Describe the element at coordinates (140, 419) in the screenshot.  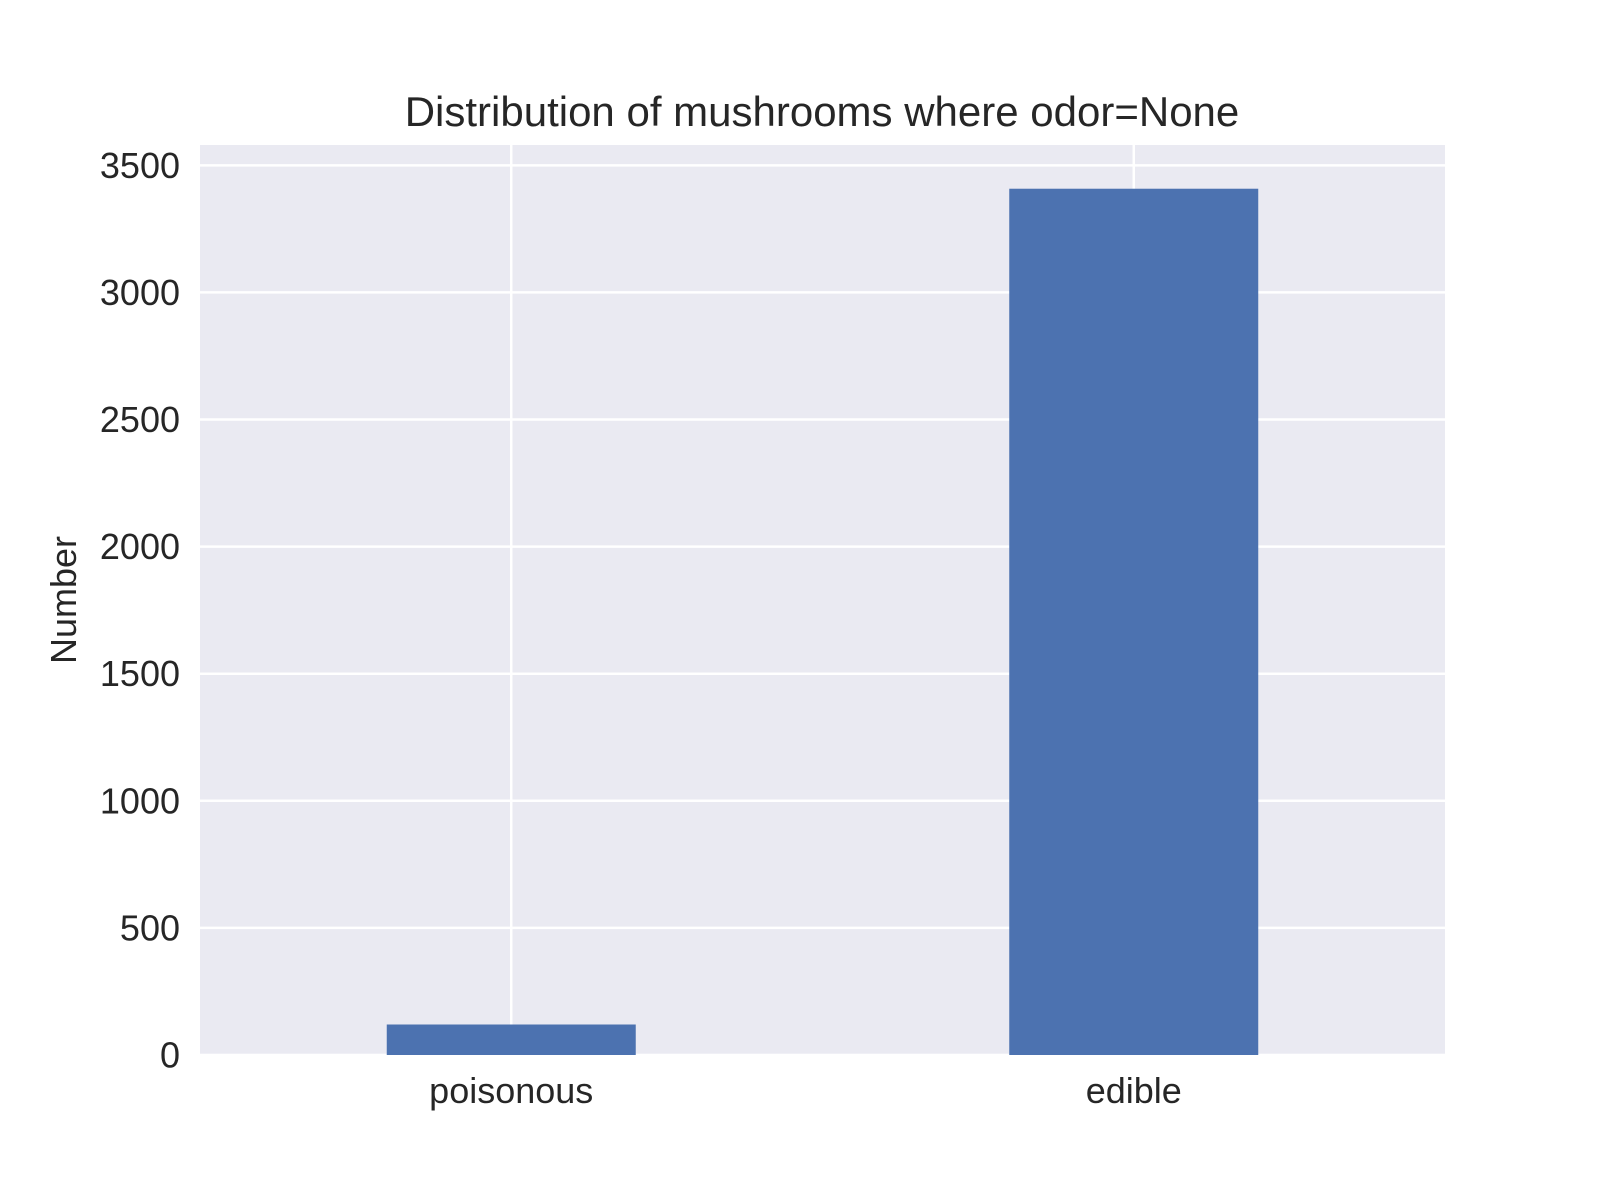
I see `y-tick-label: 2500` at that location.